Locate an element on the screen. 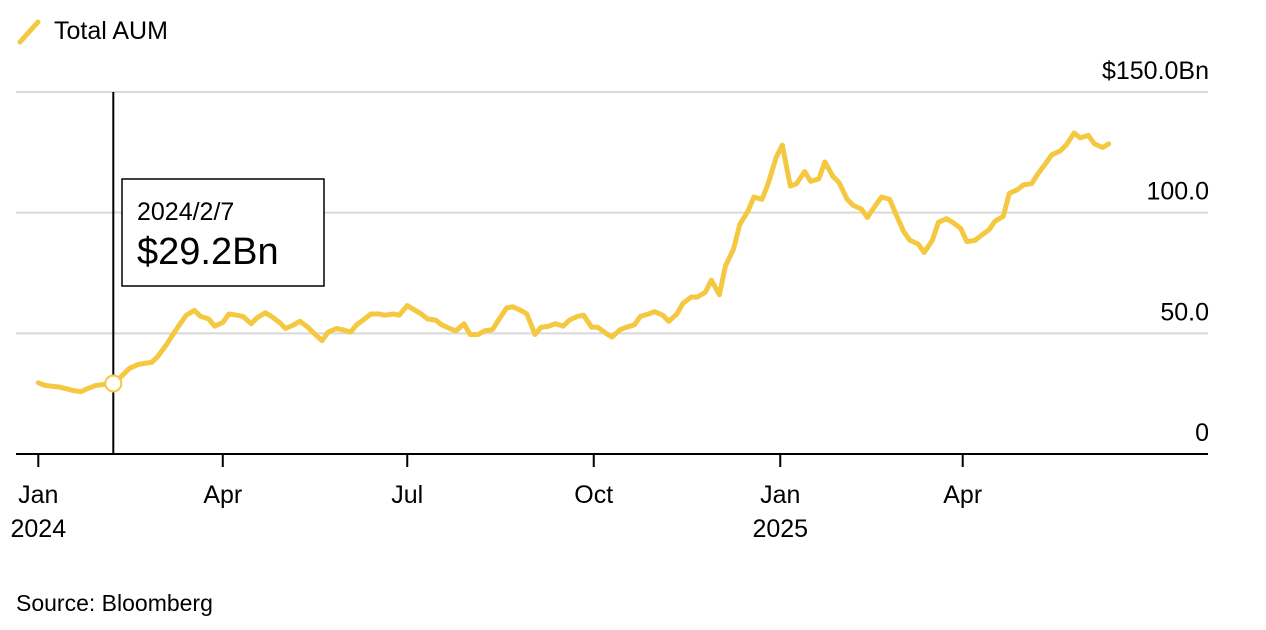 Image resolution: width=1266 pixels, height=630 pixels. y-tick-label: $150.0Bn is located at coordinates (1155, 71).